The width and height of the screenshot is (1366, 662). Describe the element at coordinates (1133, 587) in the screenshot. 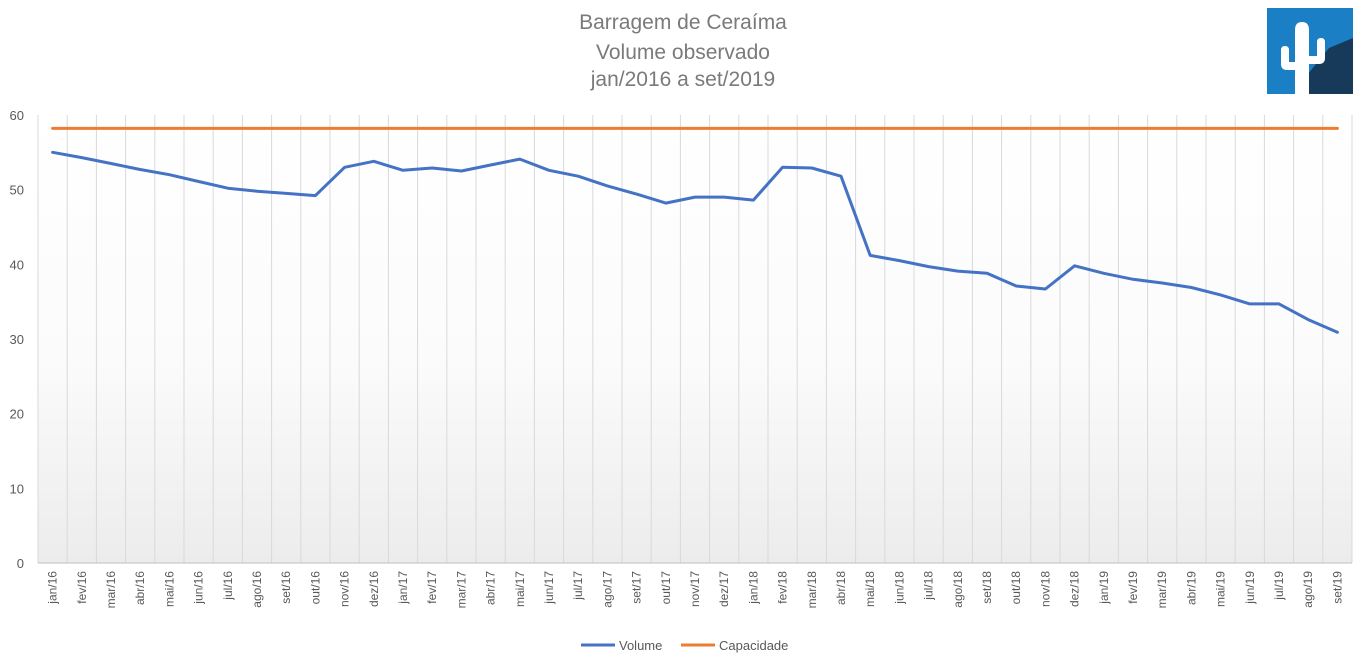

I see `x-tick-label: fev/19` at that location.